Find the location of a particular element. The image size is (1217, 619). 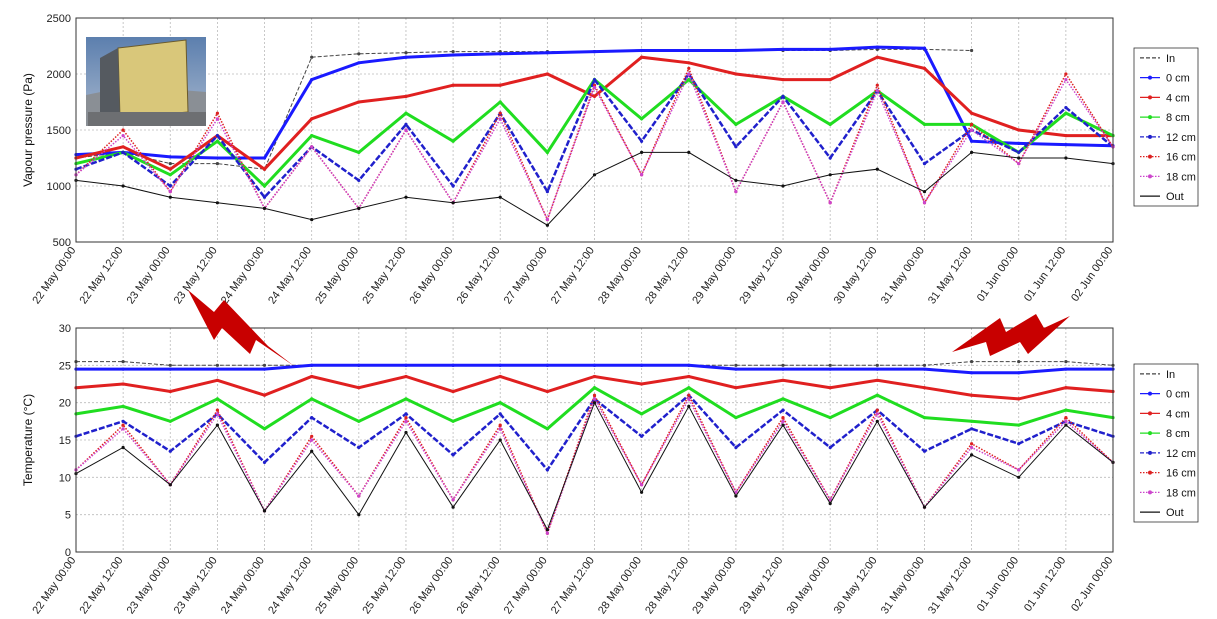

x-tick-label: 23 May 12:00 is located at coordinates (196, 585).